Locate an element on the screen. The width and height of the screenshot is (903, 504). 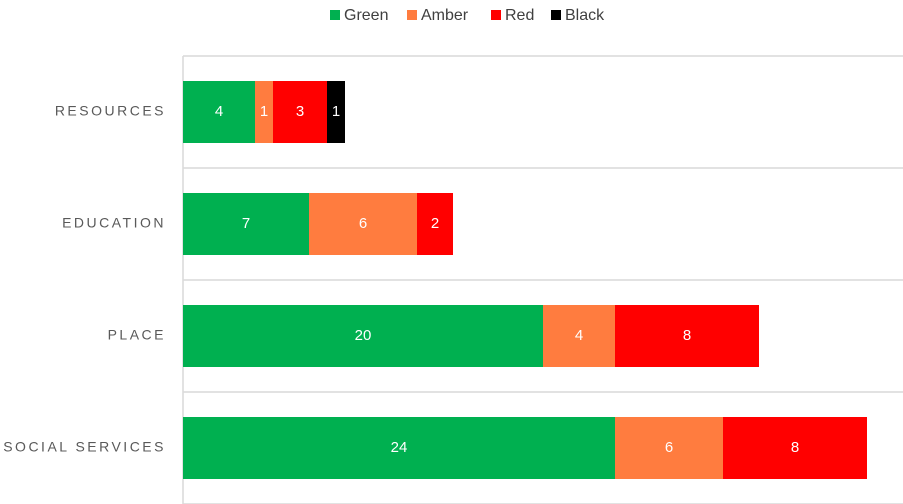
data-label: 7 is located at coordinates (246, 223).